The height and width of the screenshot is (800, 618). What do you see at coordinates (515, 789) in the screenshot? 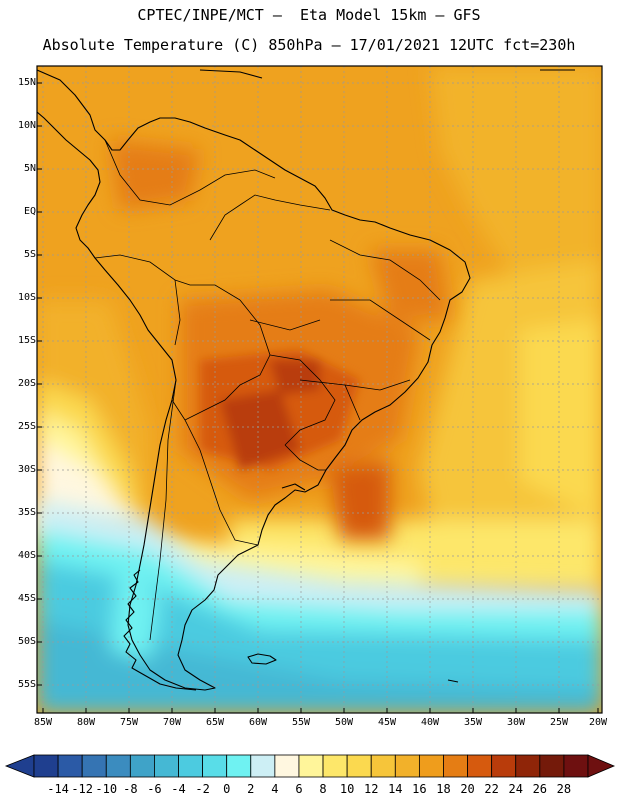
I see `colorbar-label: 24` at bounding box center [515, 789].